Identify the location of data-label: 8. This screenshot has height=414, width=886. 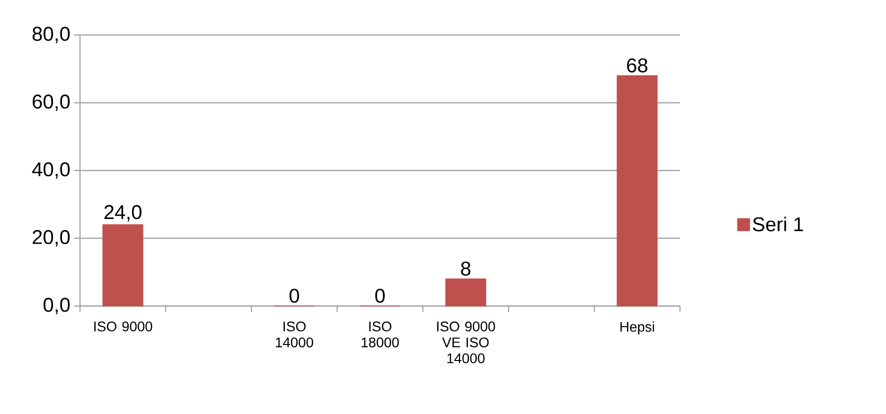
(465, 269).